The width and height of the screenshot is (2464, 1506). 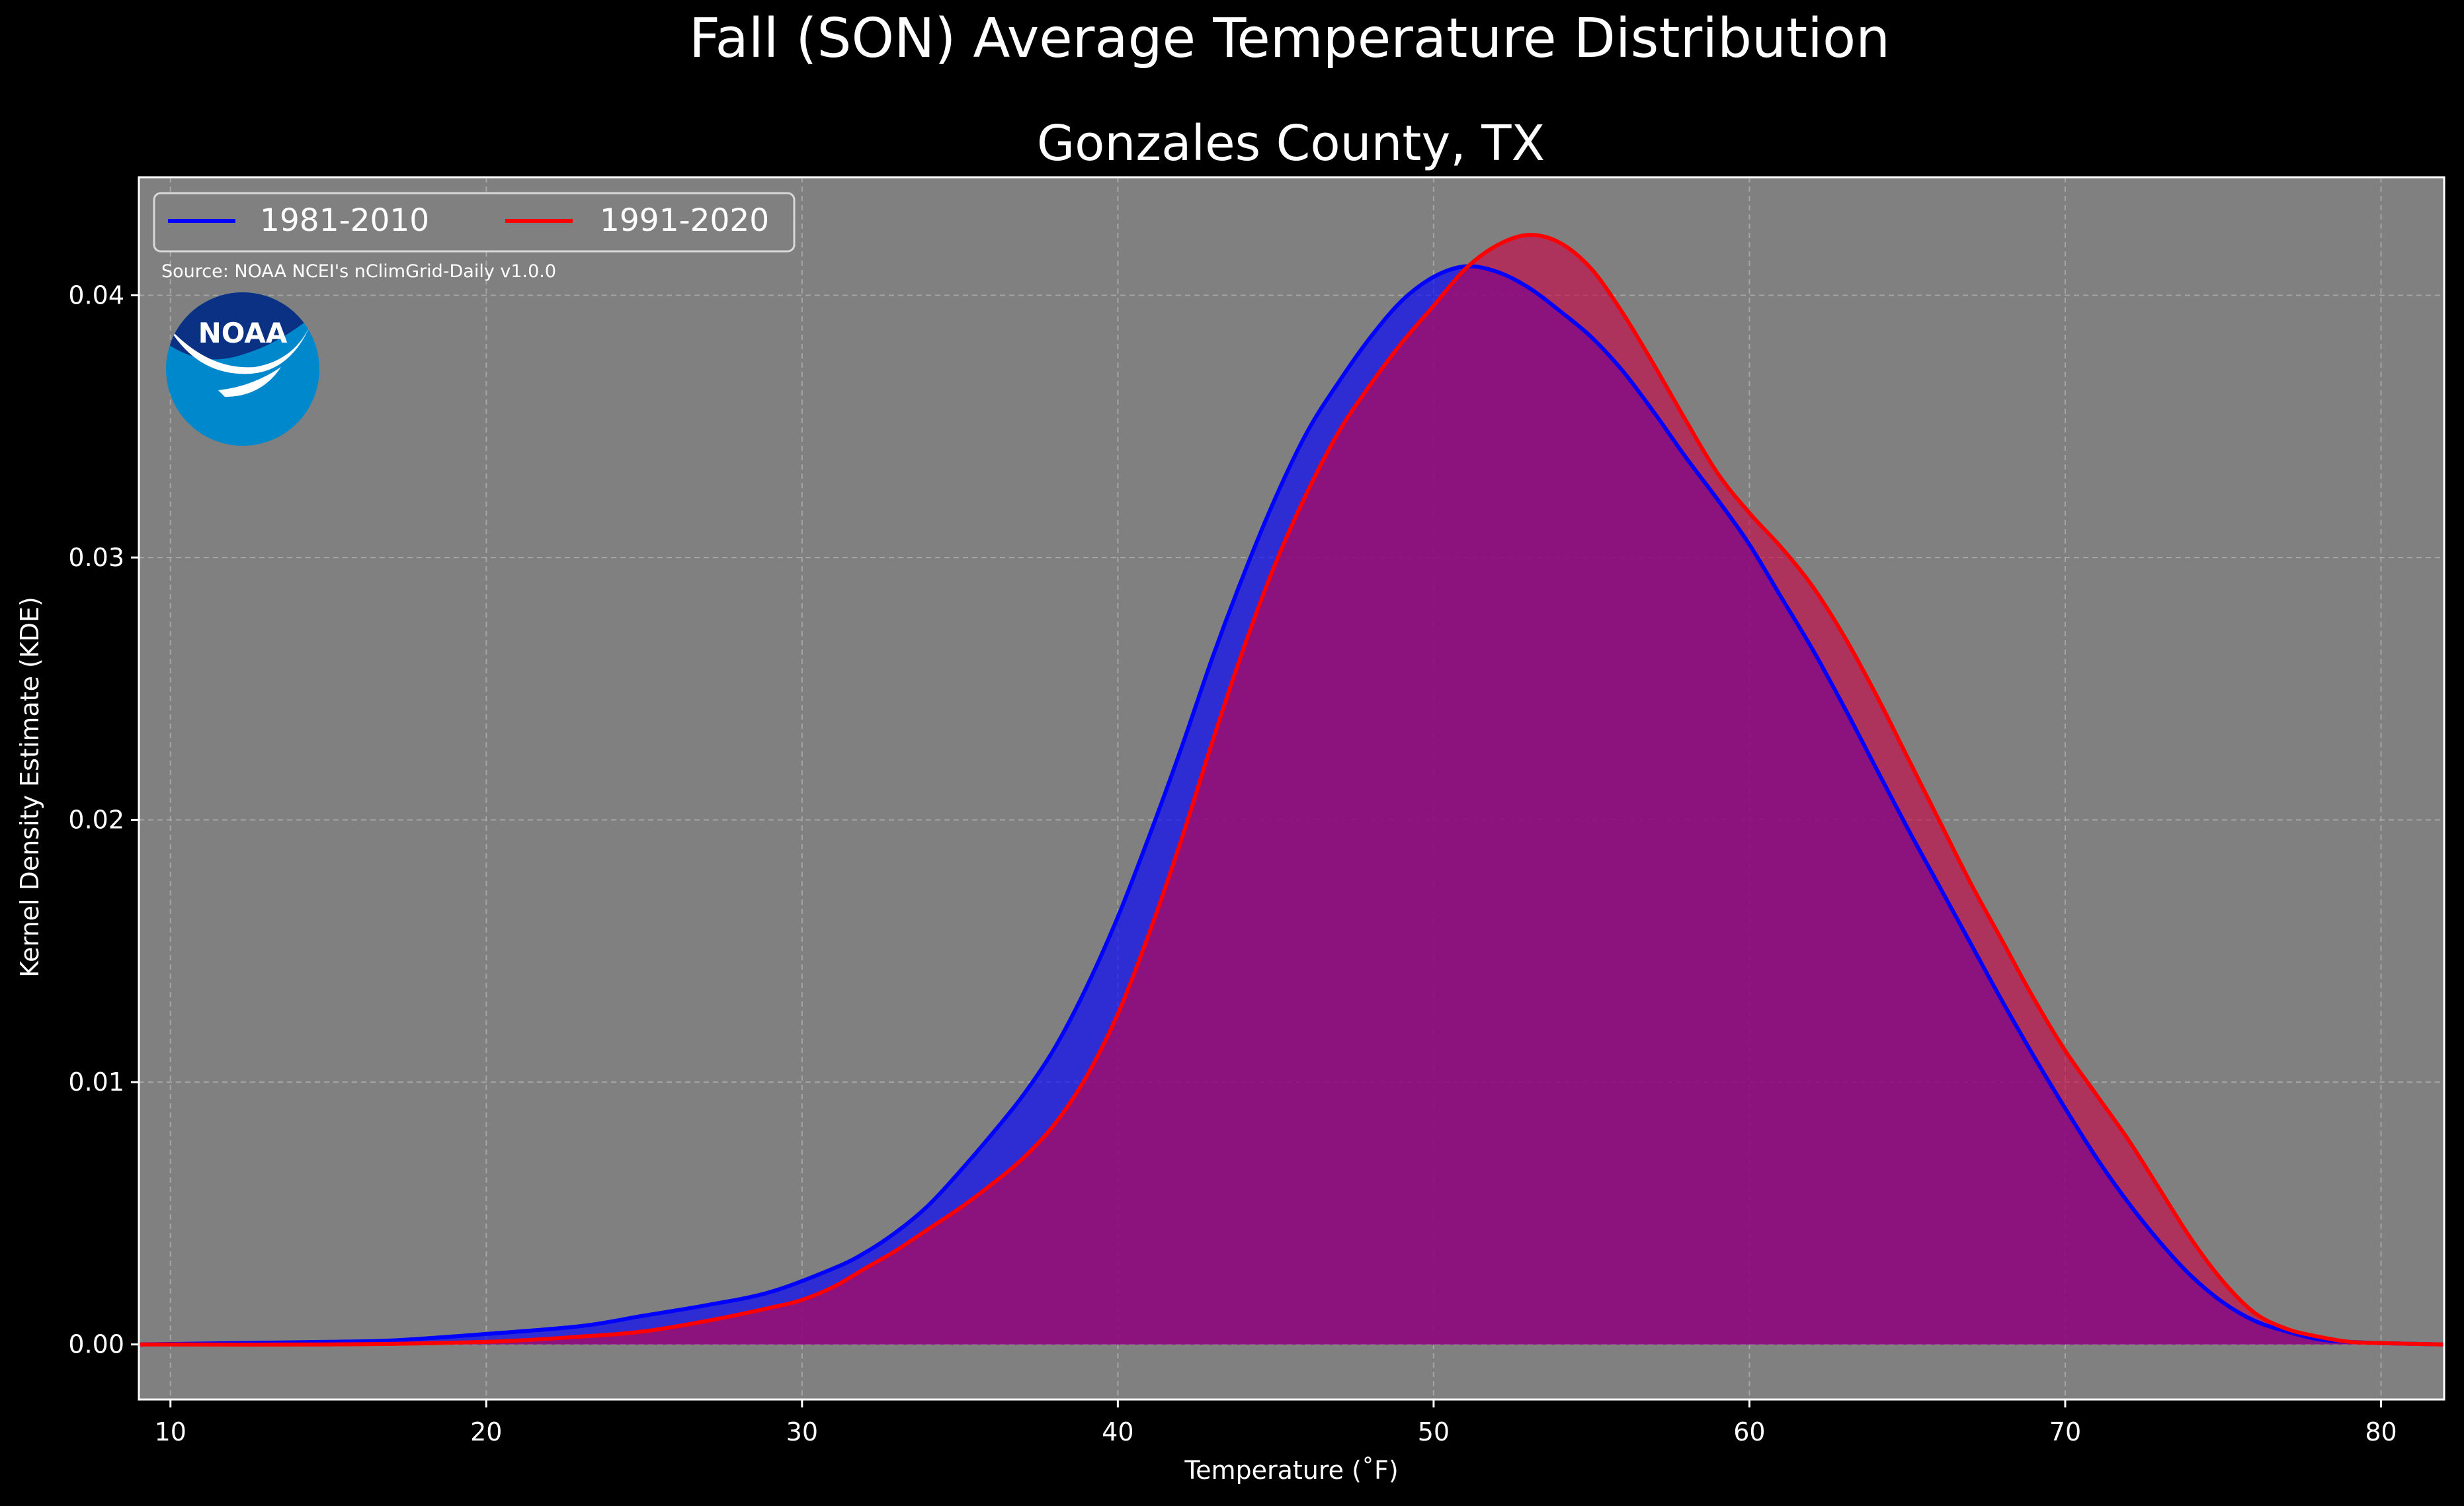 What do you see at coordinates (345, 220) in the screenshot?
I see `legend-label-1981-2010: 1981-2010` at bounding box center [345, 220].